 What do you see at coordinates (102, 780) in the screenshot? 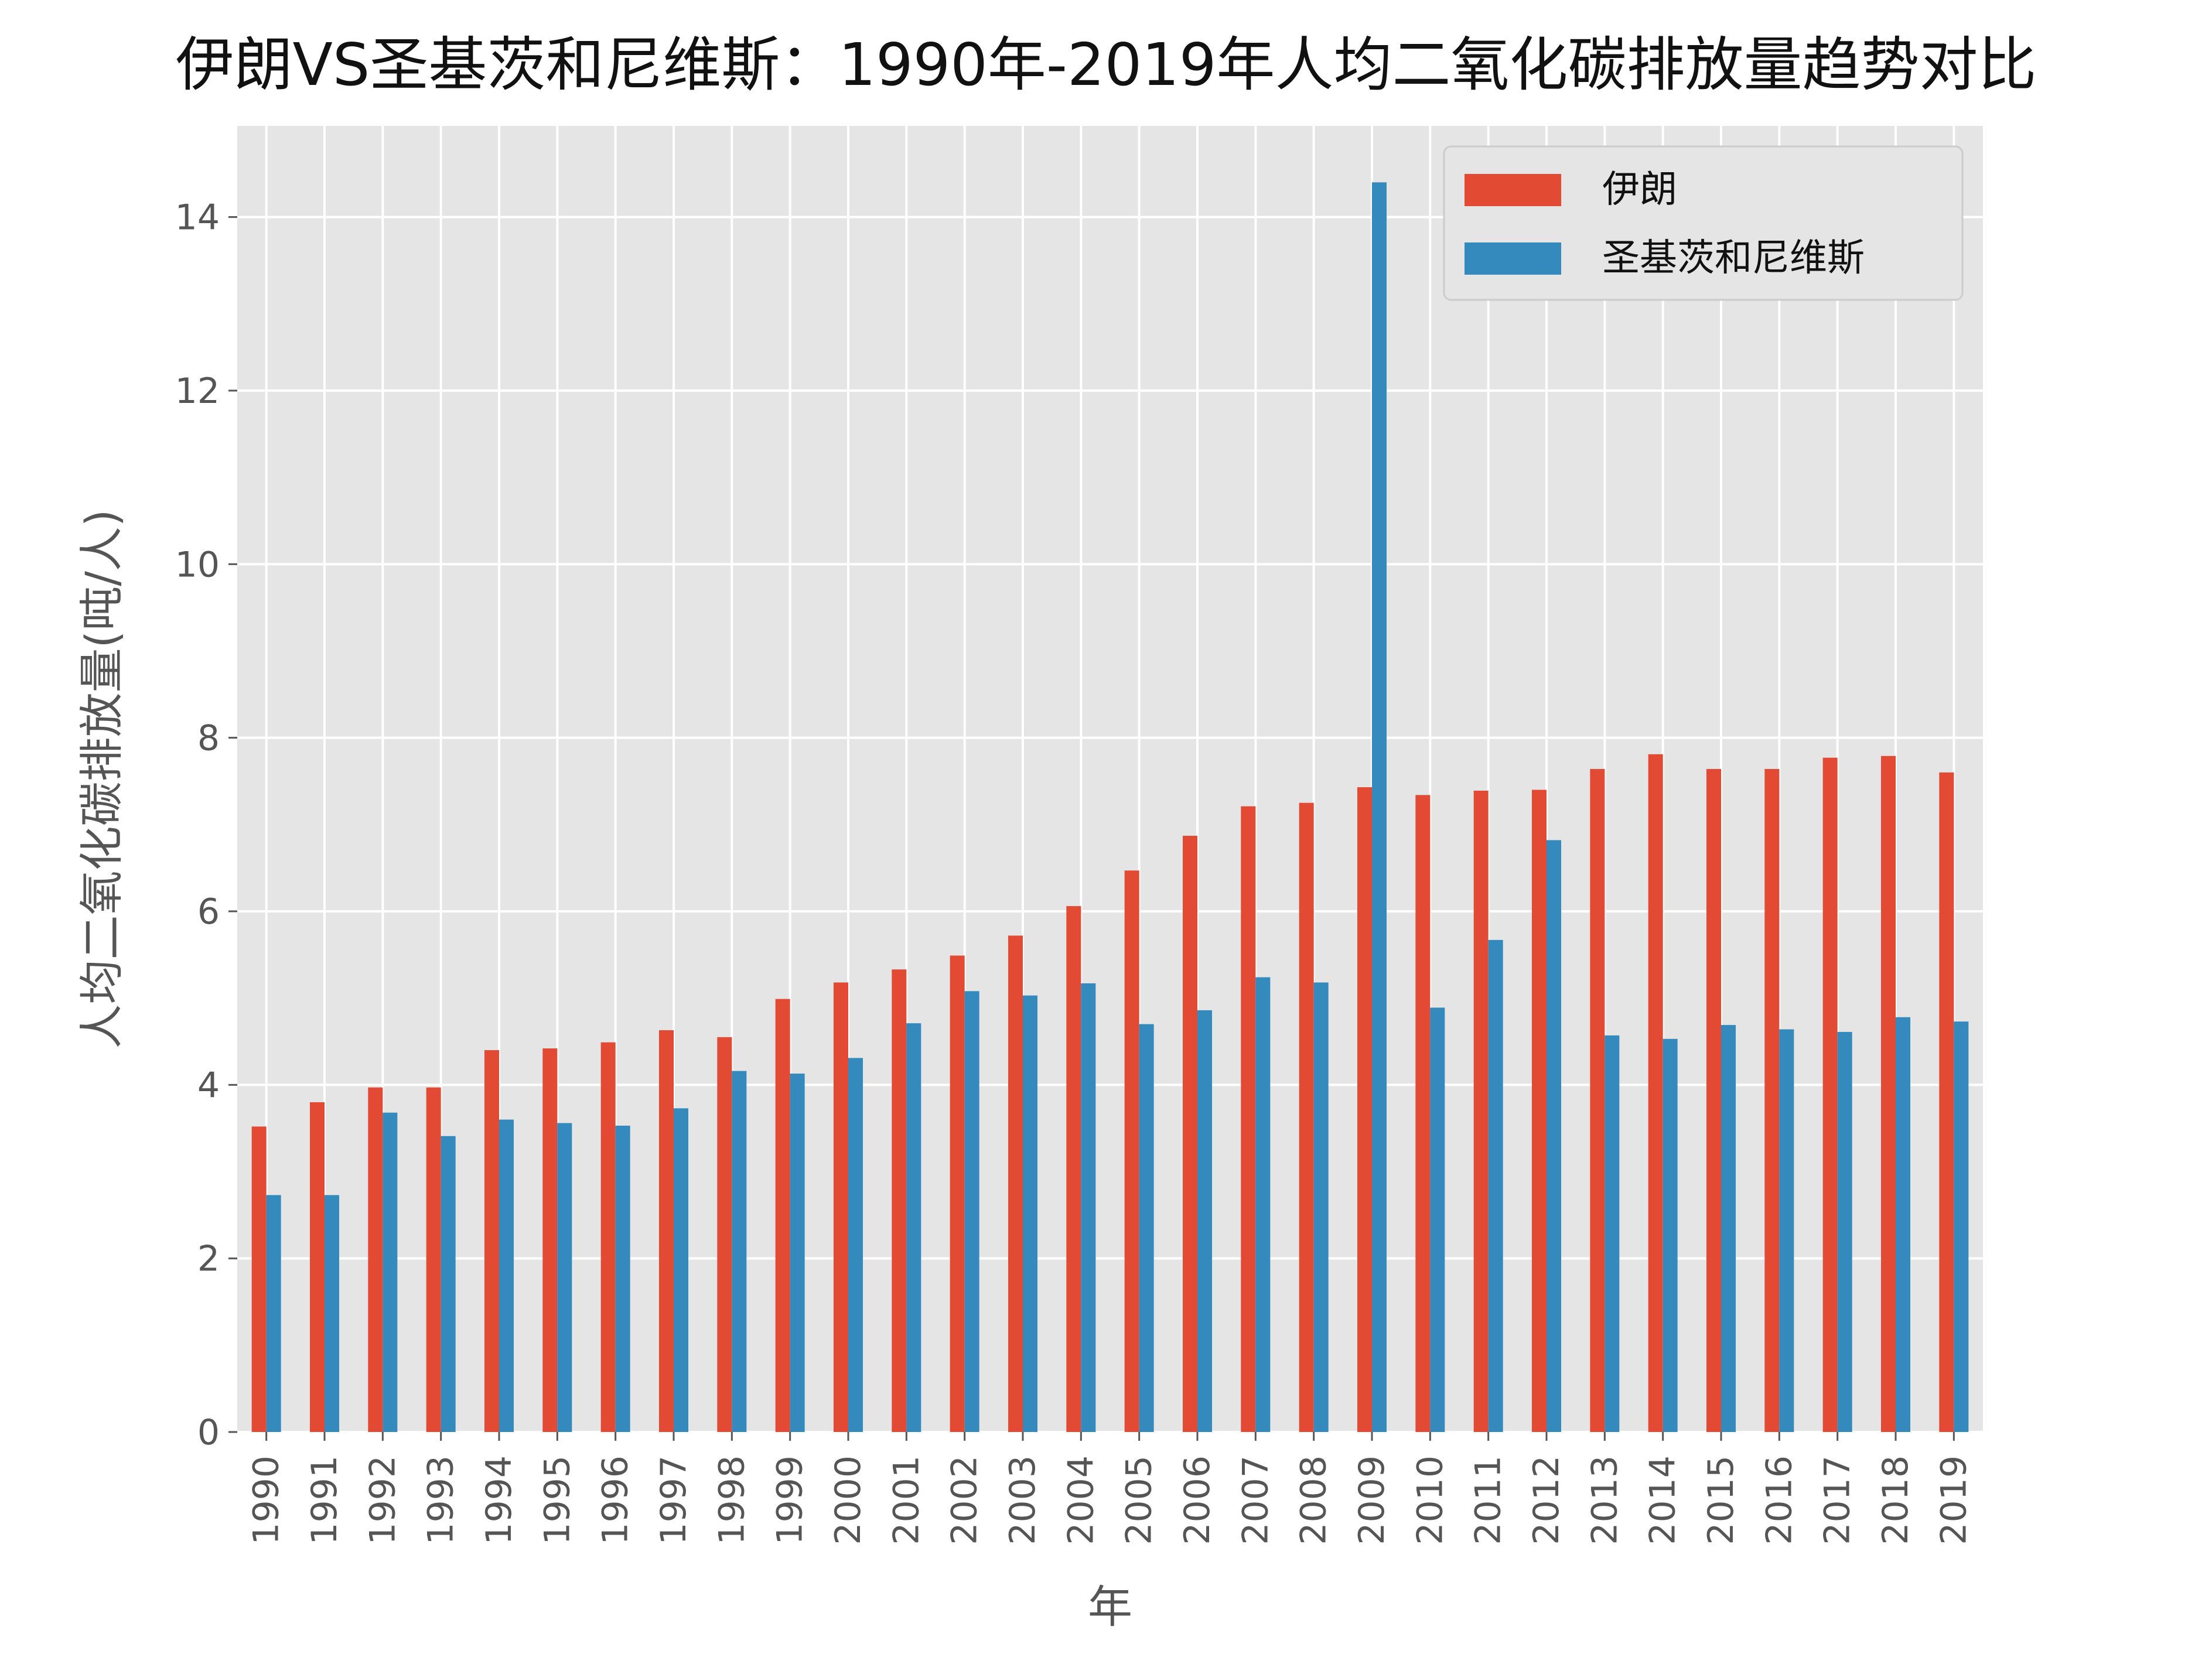
I see `y-axis-label: 人均二氧化碳排放量(吨/人)` at bounding box center [102, 780].